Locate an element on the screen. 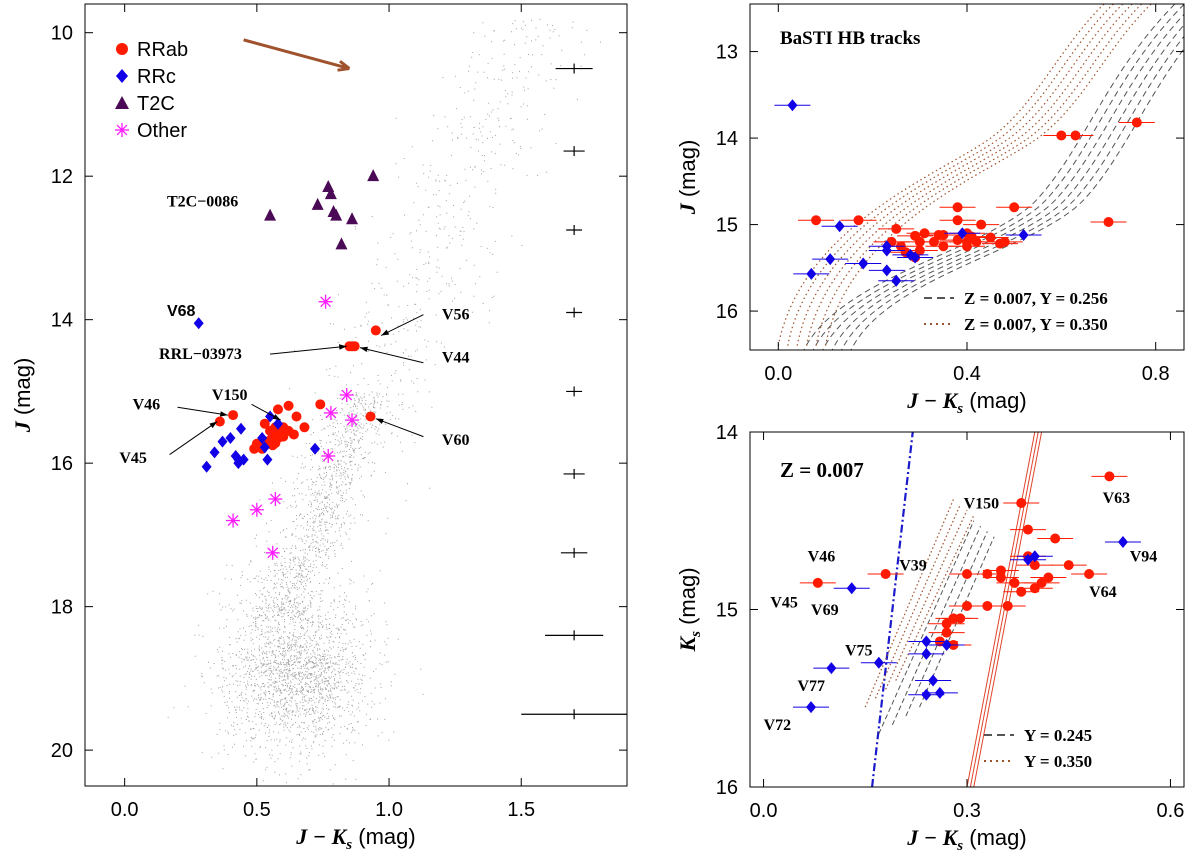  x-tick-label: 0.5 is located at coordinates (257, 810).